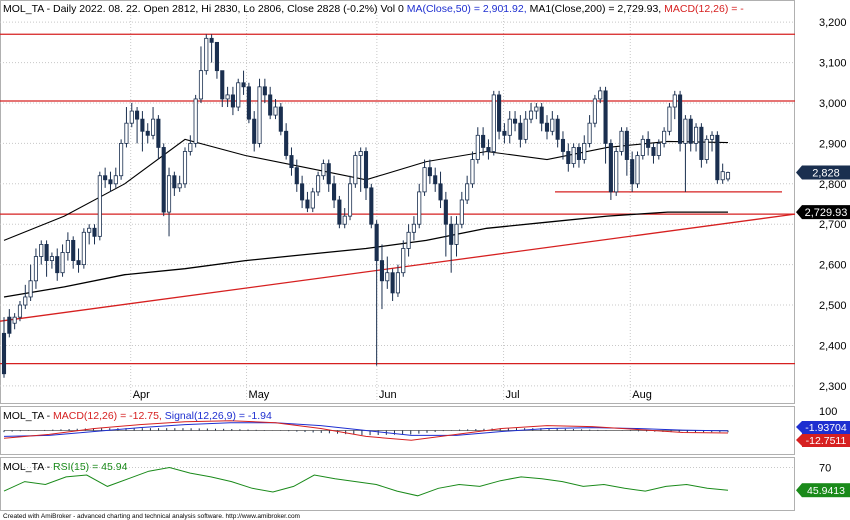 The image size is (850, 520). What do you see at coordinates (397, 430) in the screenshot?
I see `macd-panel-frame` at bounding box center [397, 430].